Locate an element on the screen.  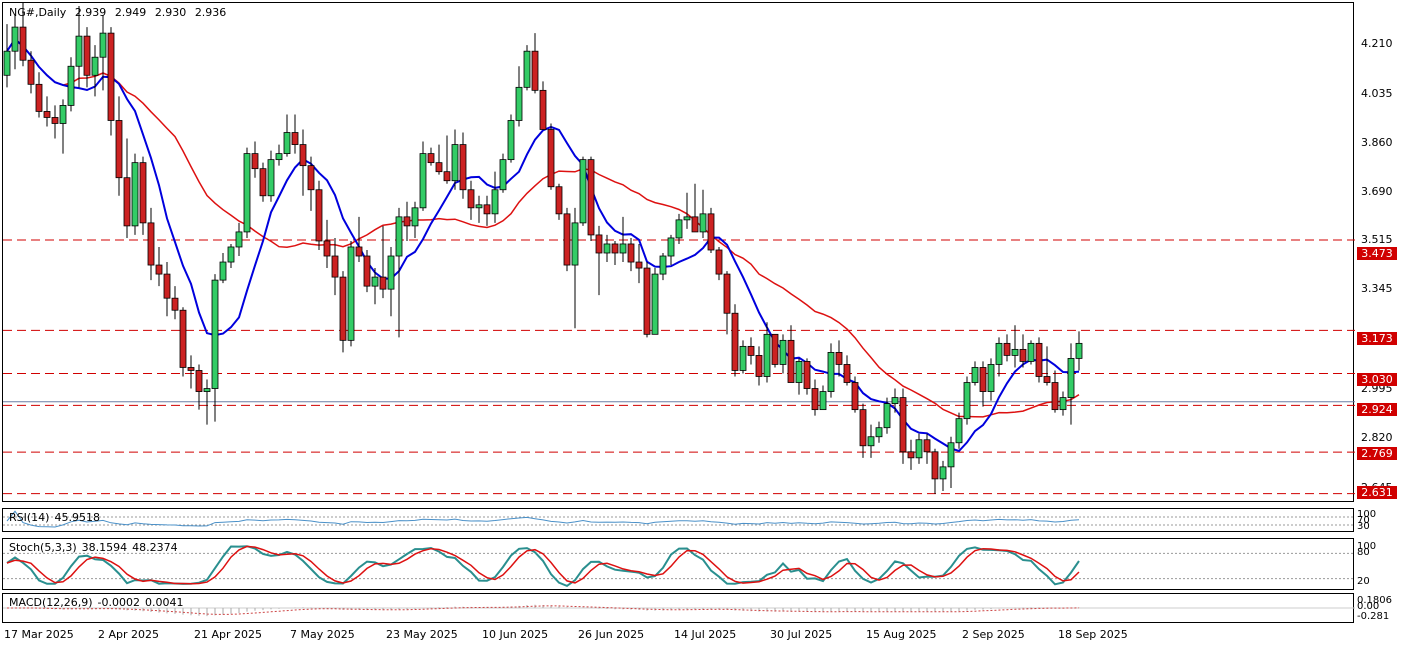
stochastic-indicator is located at coordinates (679, 566).